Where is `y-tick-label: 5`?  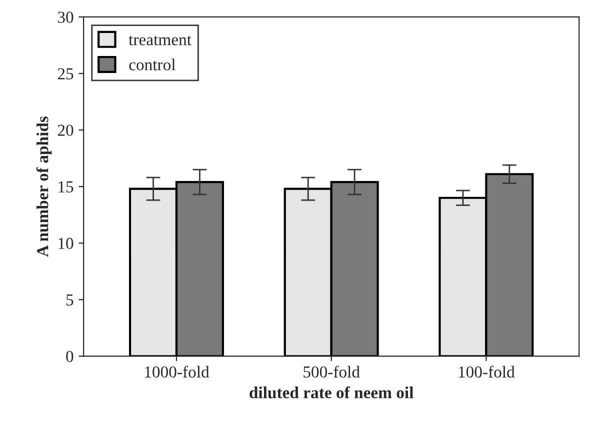
y-tick-label: 5 is located at coordinates (70, 300).